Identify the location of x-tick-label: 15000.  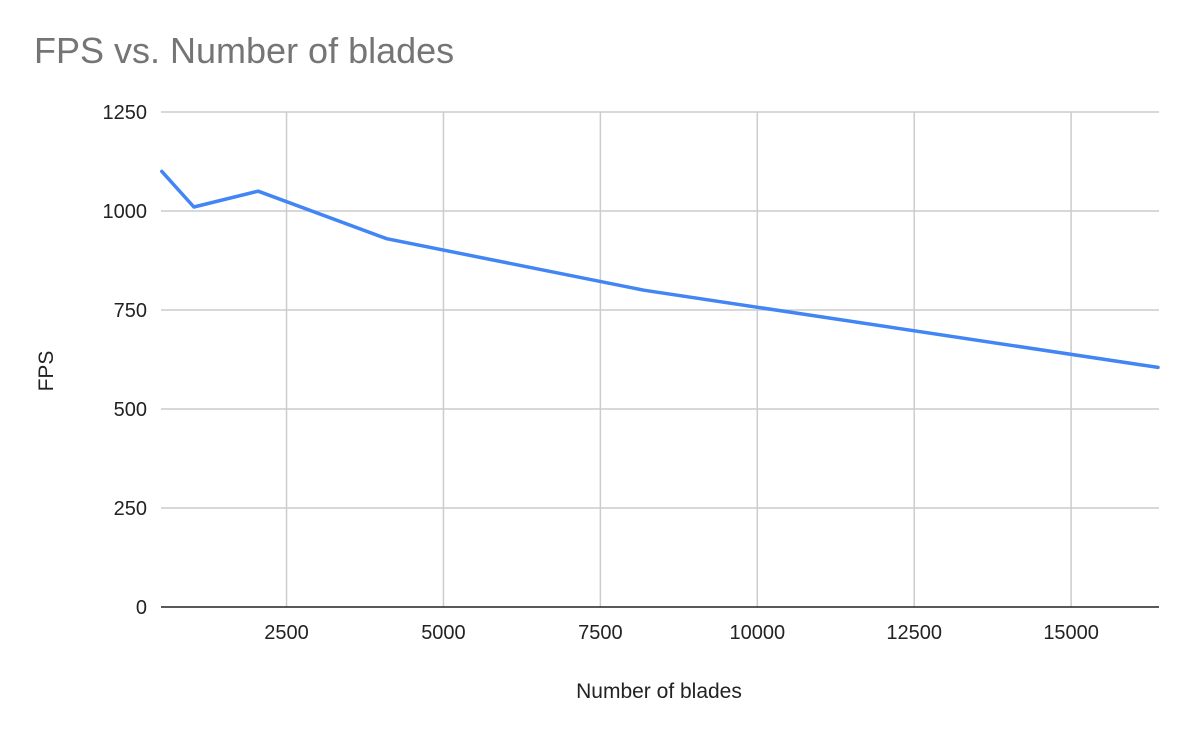
(1071, 633).